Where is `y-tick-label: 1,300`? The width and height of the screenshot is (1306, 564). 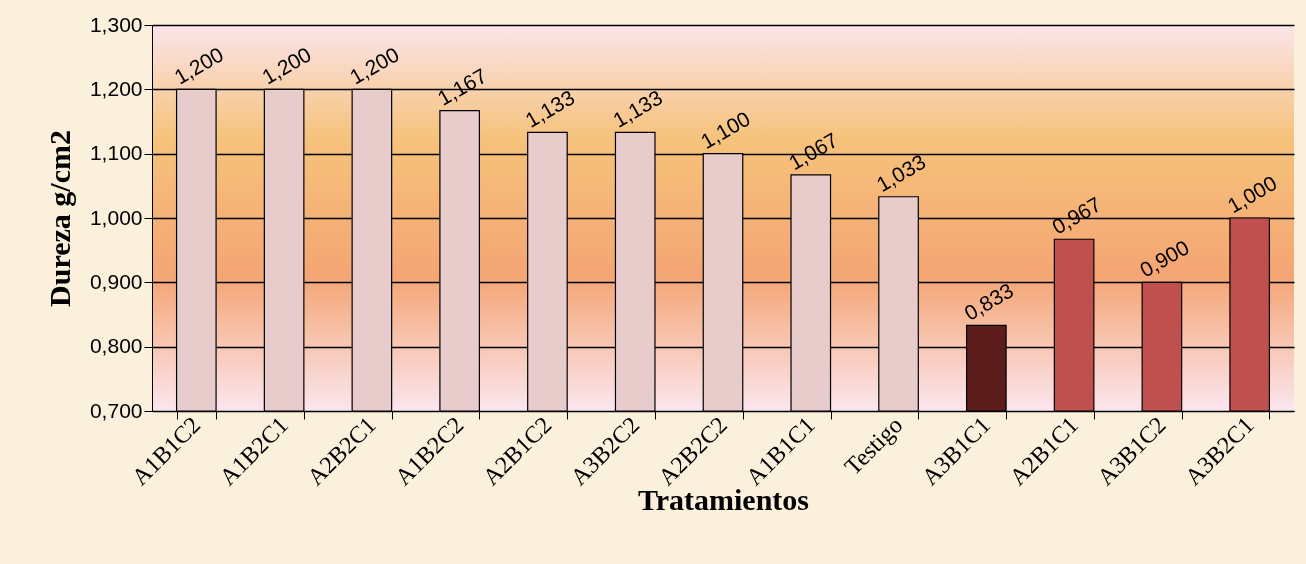
y-tick-label: 1,300 is located at coordinates (116, 24).